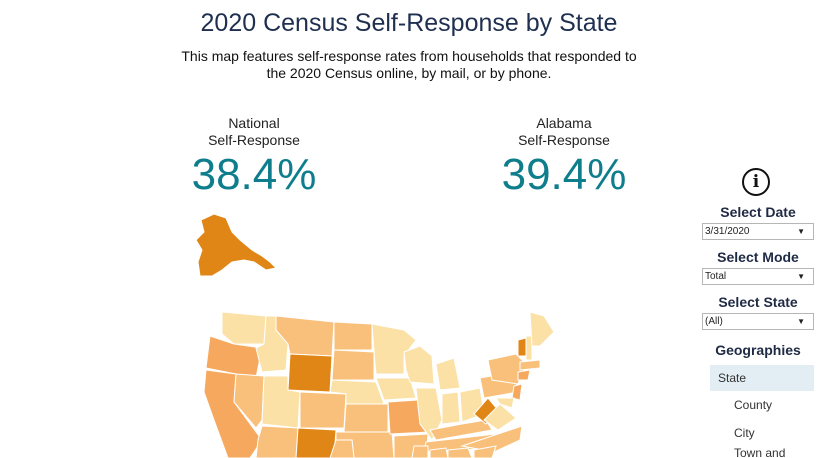  Describe the element at coordinates (485, 451) in the screenshot. I see `state-southcarolina` at that location.